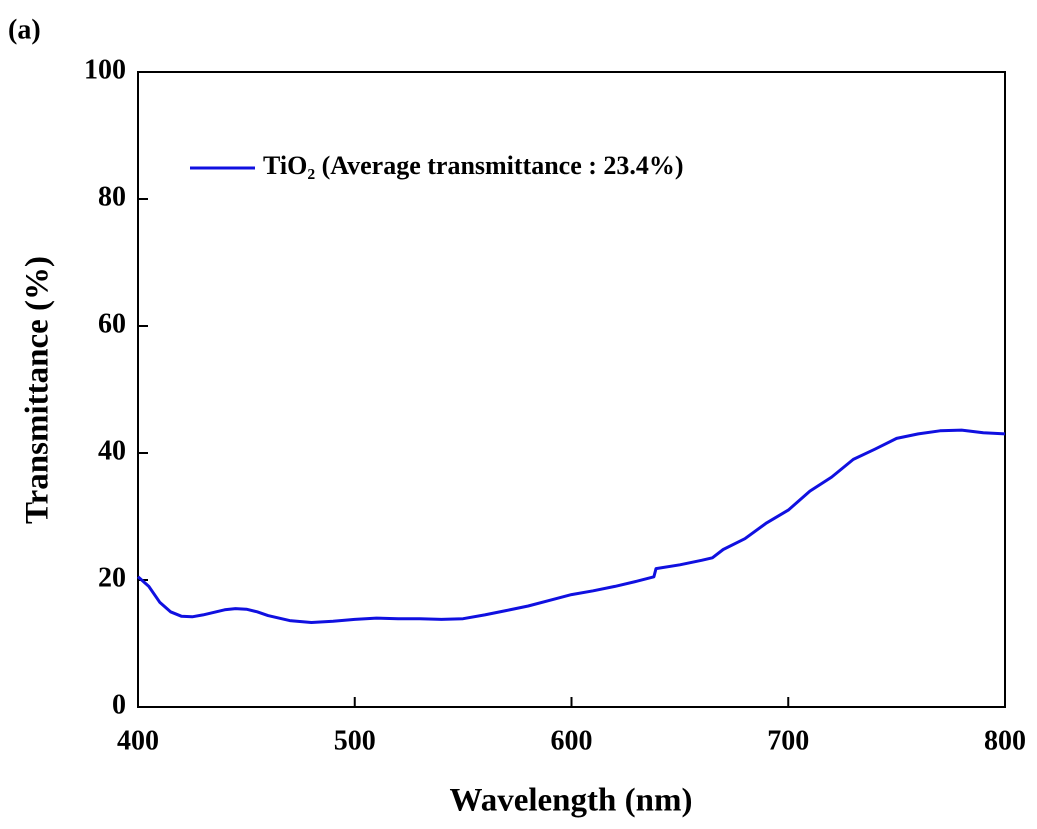 The width and height of the screenshot is (1037, 829). Describe the element at coordinates (1005, 740) in the screenshot. I see `x-tick-label: 800` at that location.